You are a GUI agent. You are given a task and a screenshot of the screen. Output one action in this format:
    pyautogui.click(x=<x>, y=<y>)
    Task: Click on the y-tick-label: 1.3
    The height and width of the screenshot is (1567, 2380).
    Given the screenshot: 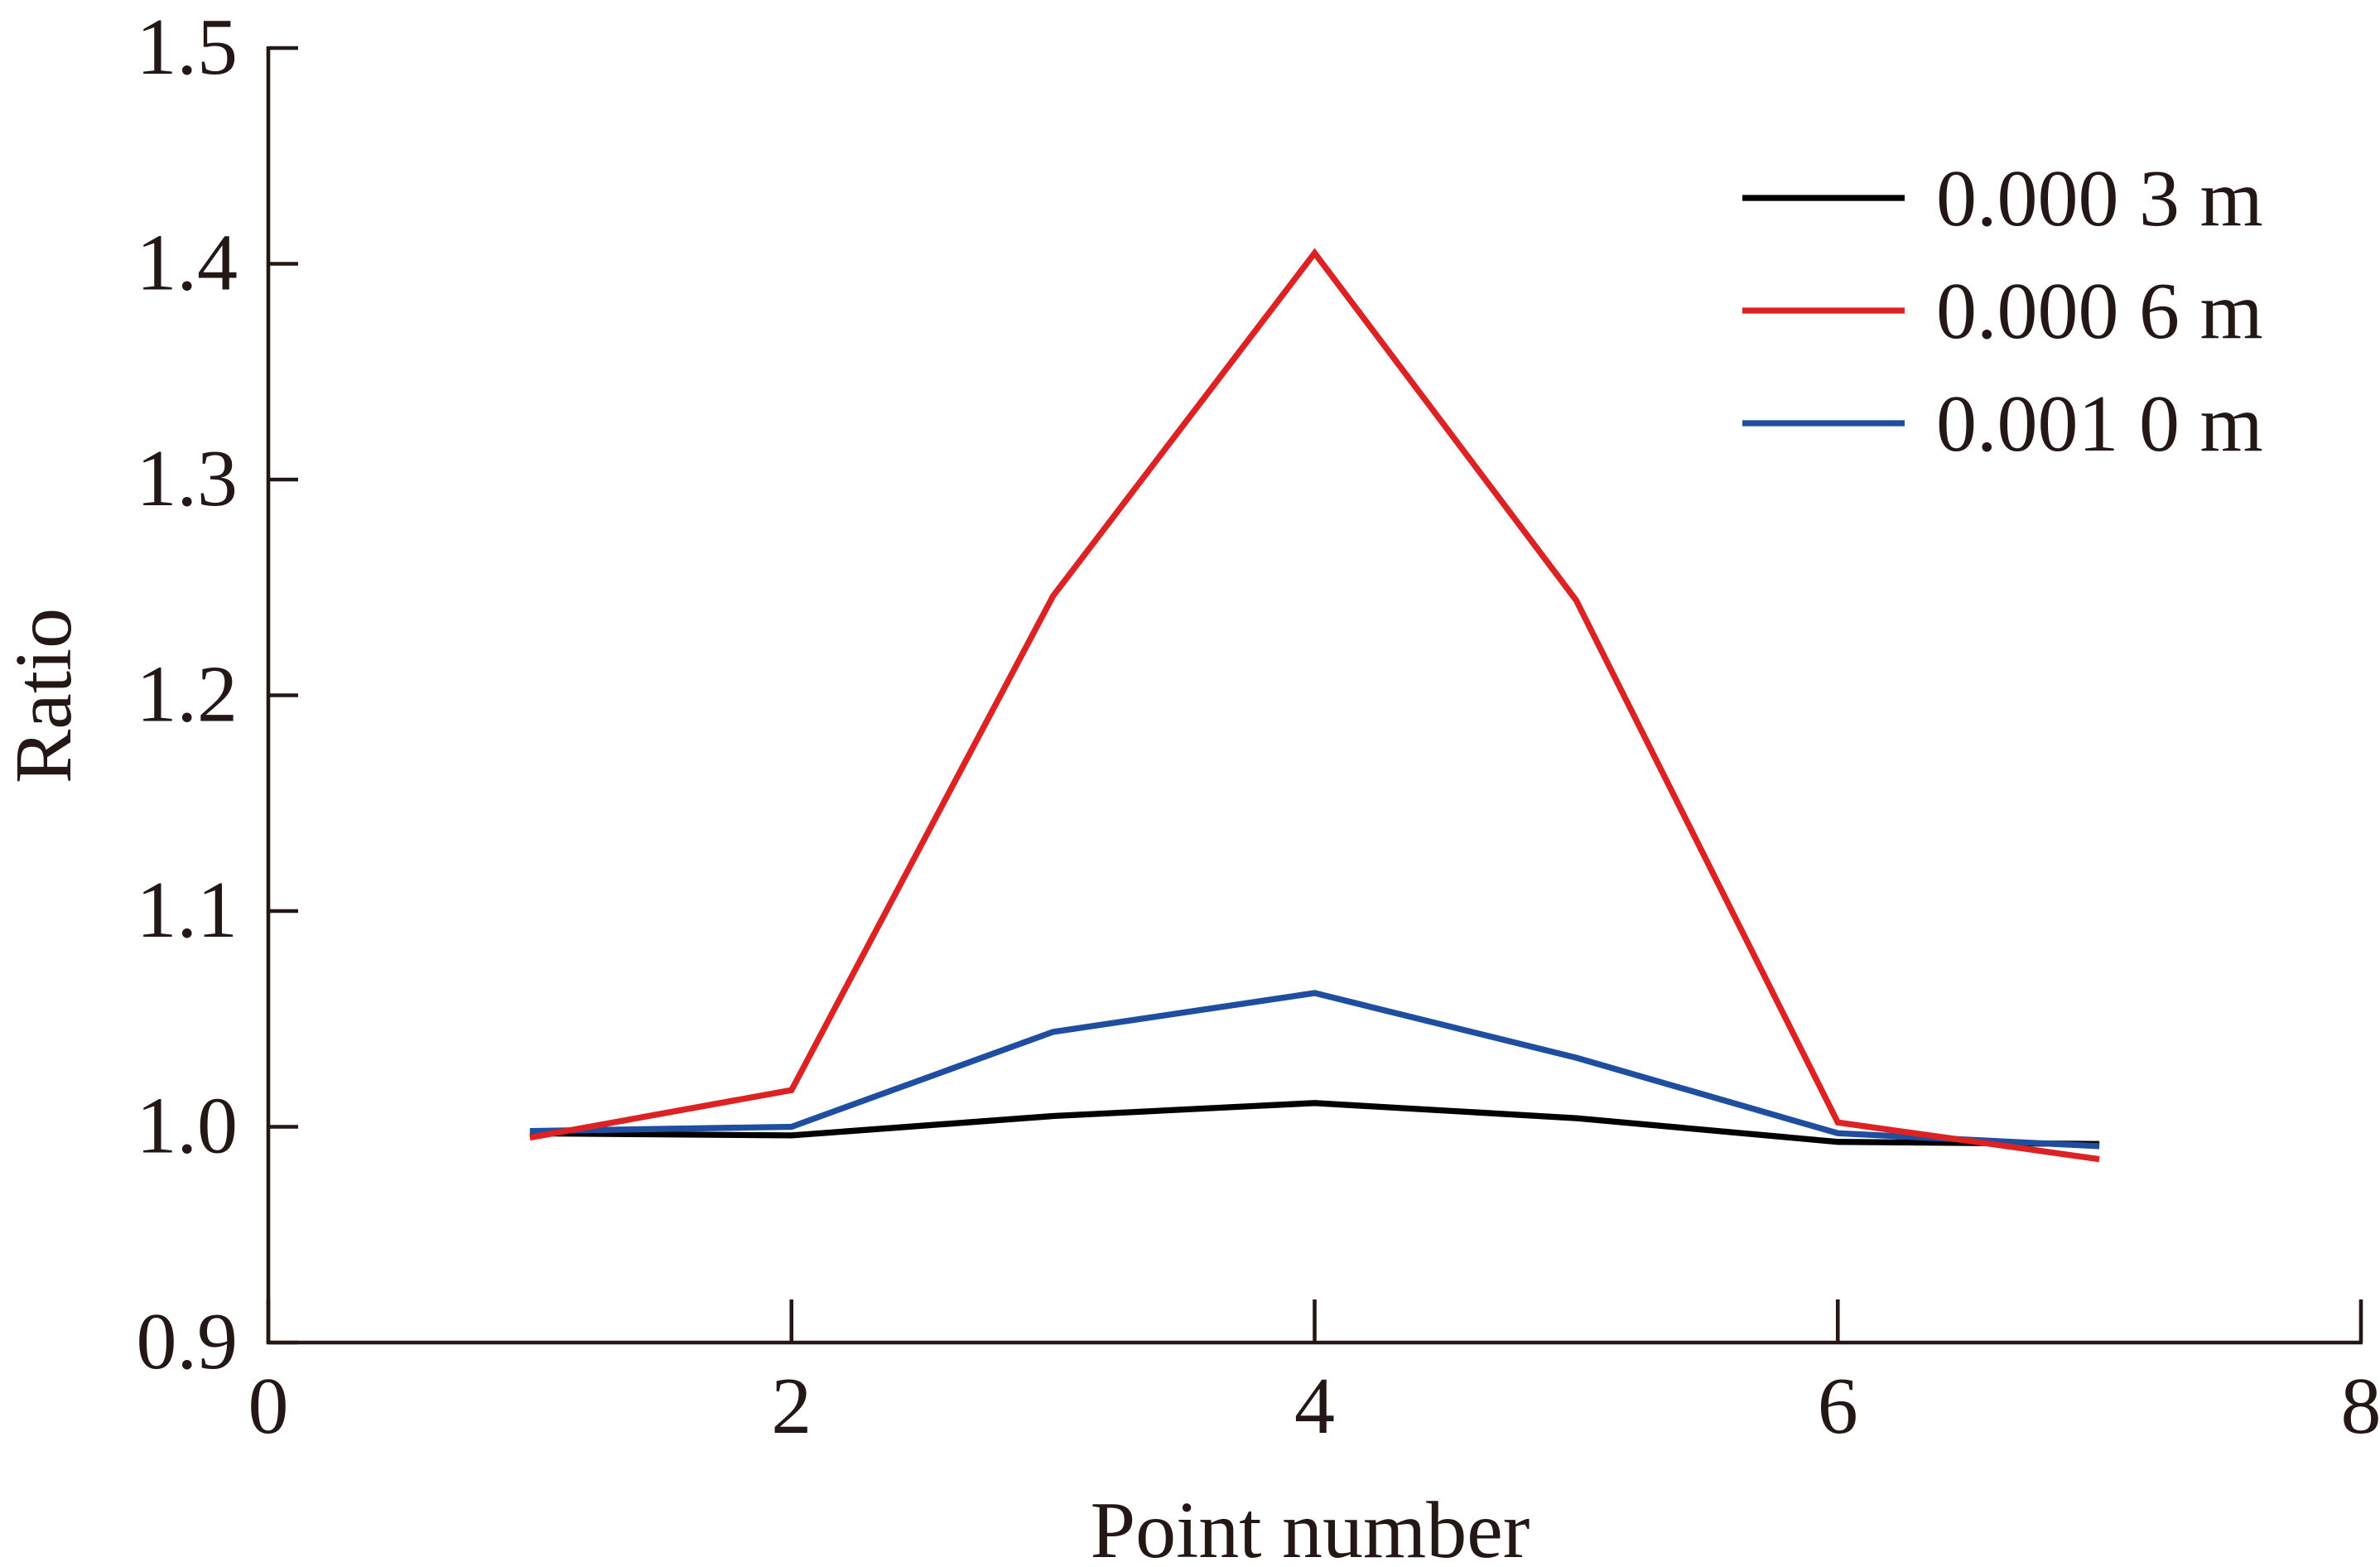 What is the action you would take?
    pyautogui.click(x=187, y=478)
    